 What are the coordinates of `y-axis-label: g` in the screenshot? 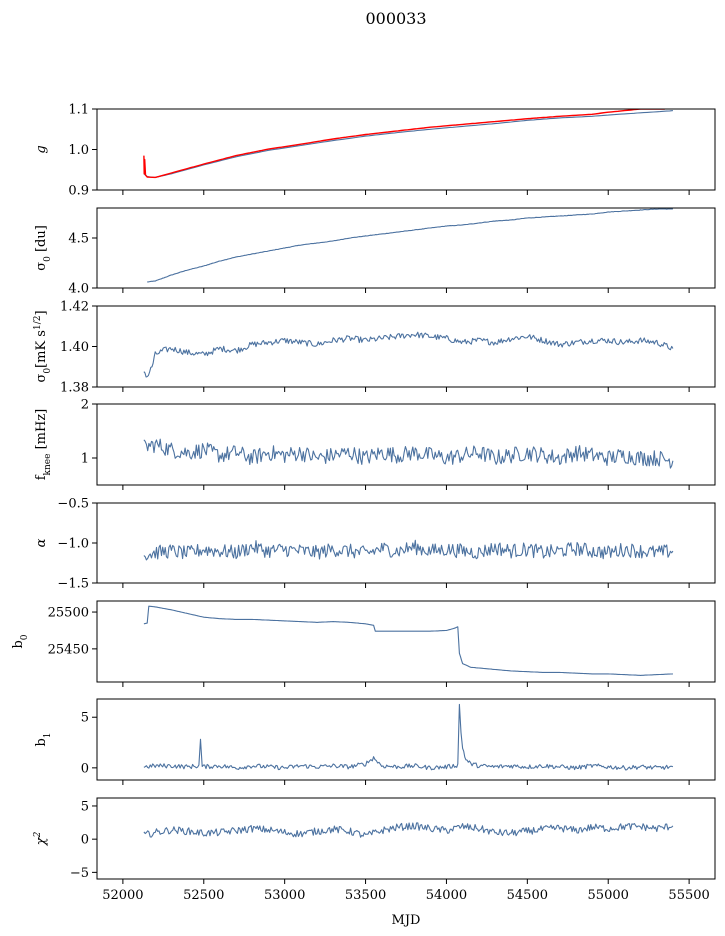 It's located at (41, 149).